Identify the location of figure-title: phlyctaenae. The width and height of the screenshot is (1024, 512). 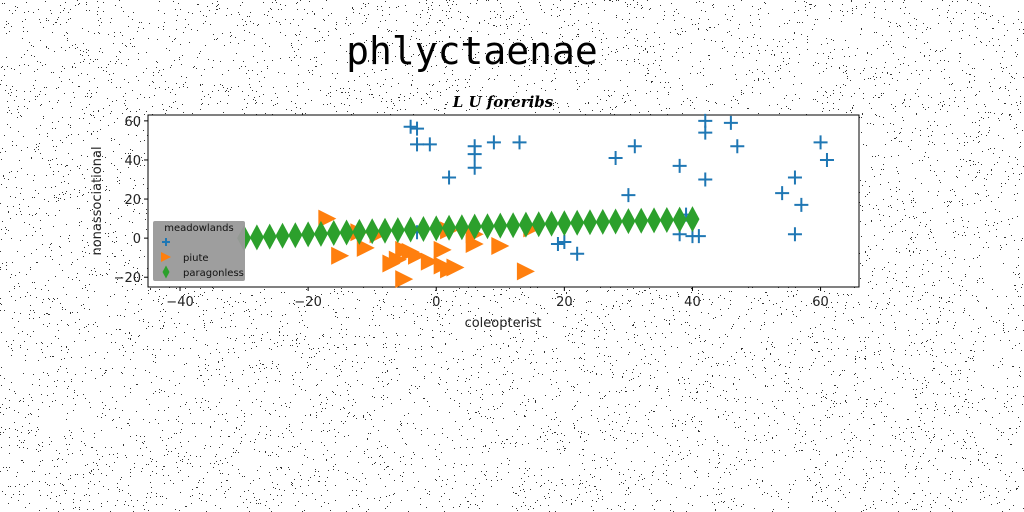
(472, 51).